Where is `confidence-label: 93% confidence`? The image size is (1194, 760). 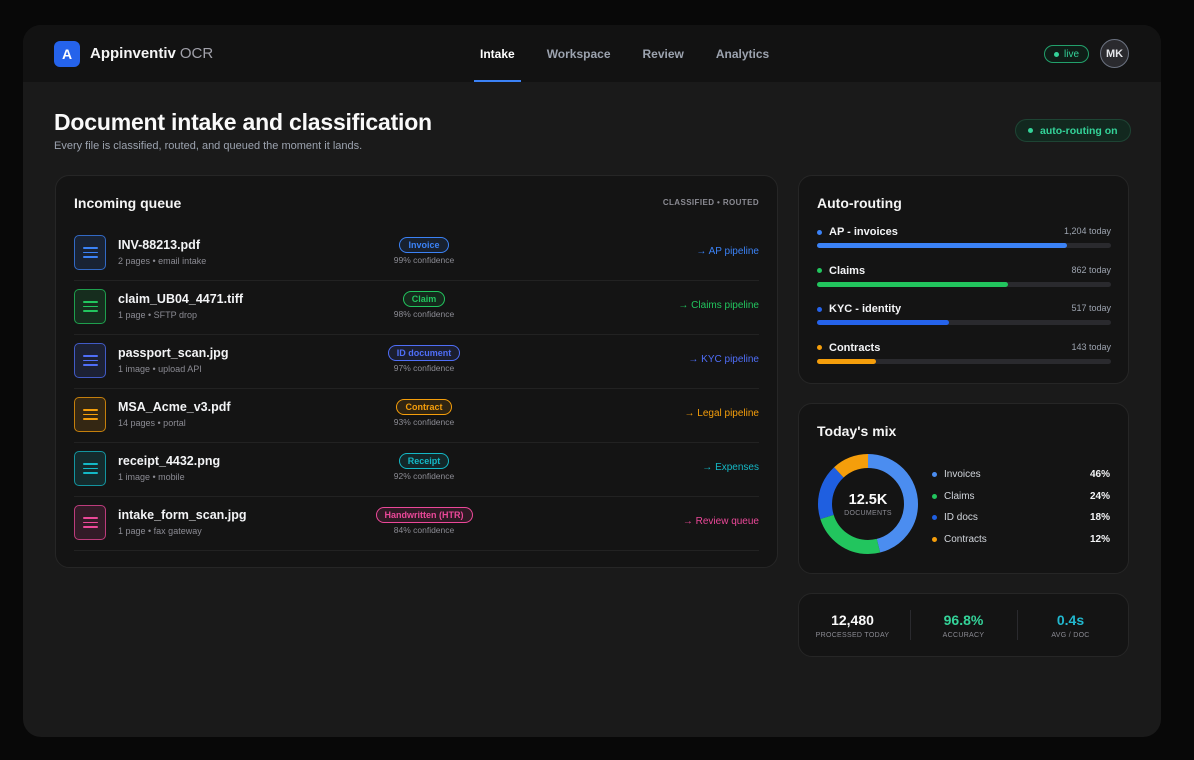 confidence-label: 93% confidence is located at coordinates (424, 422).